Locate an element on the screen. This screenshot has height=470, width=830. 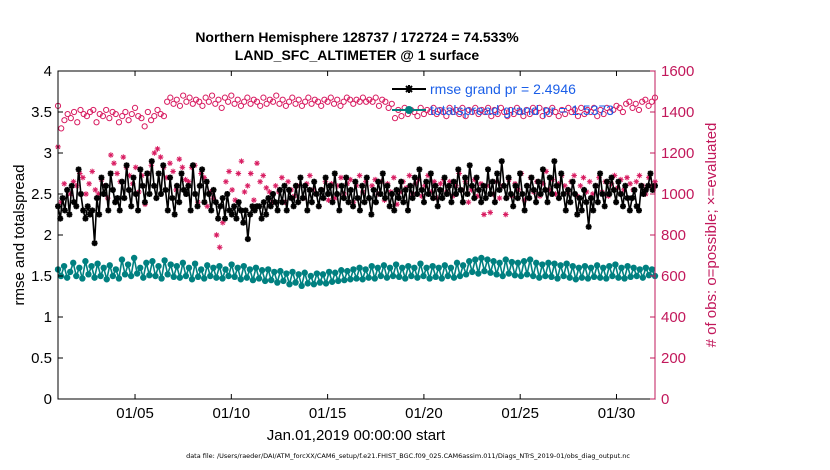
x-tick-label: 01/05 is located at coordinates (135, 413).